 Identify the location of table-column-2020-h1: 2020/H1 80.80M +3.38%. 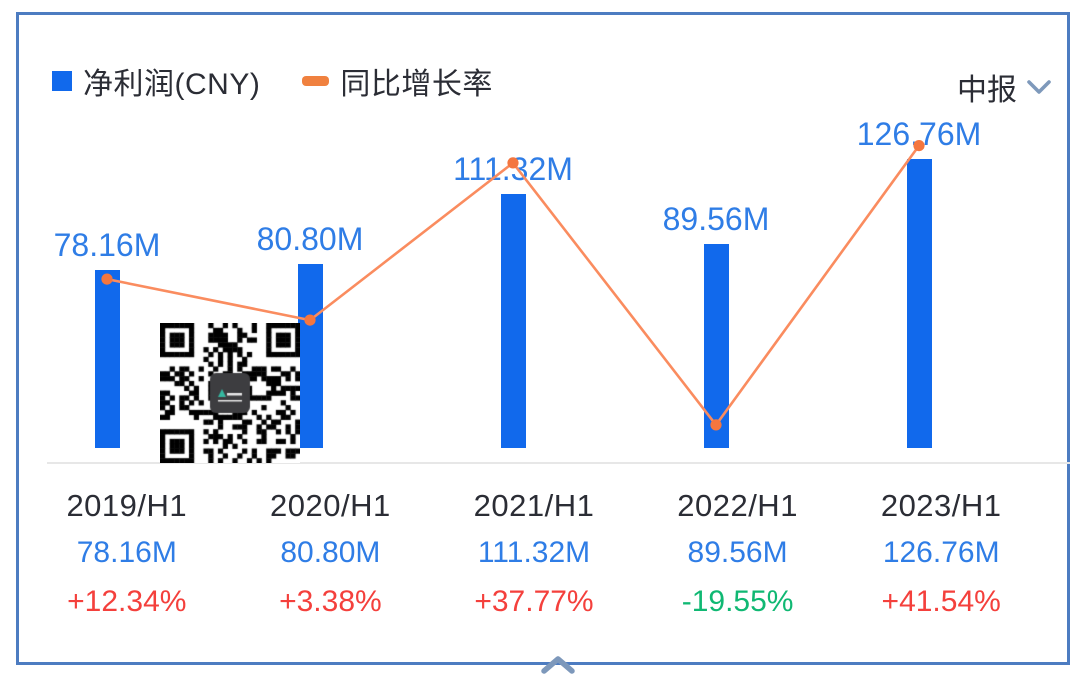
(331, 553).